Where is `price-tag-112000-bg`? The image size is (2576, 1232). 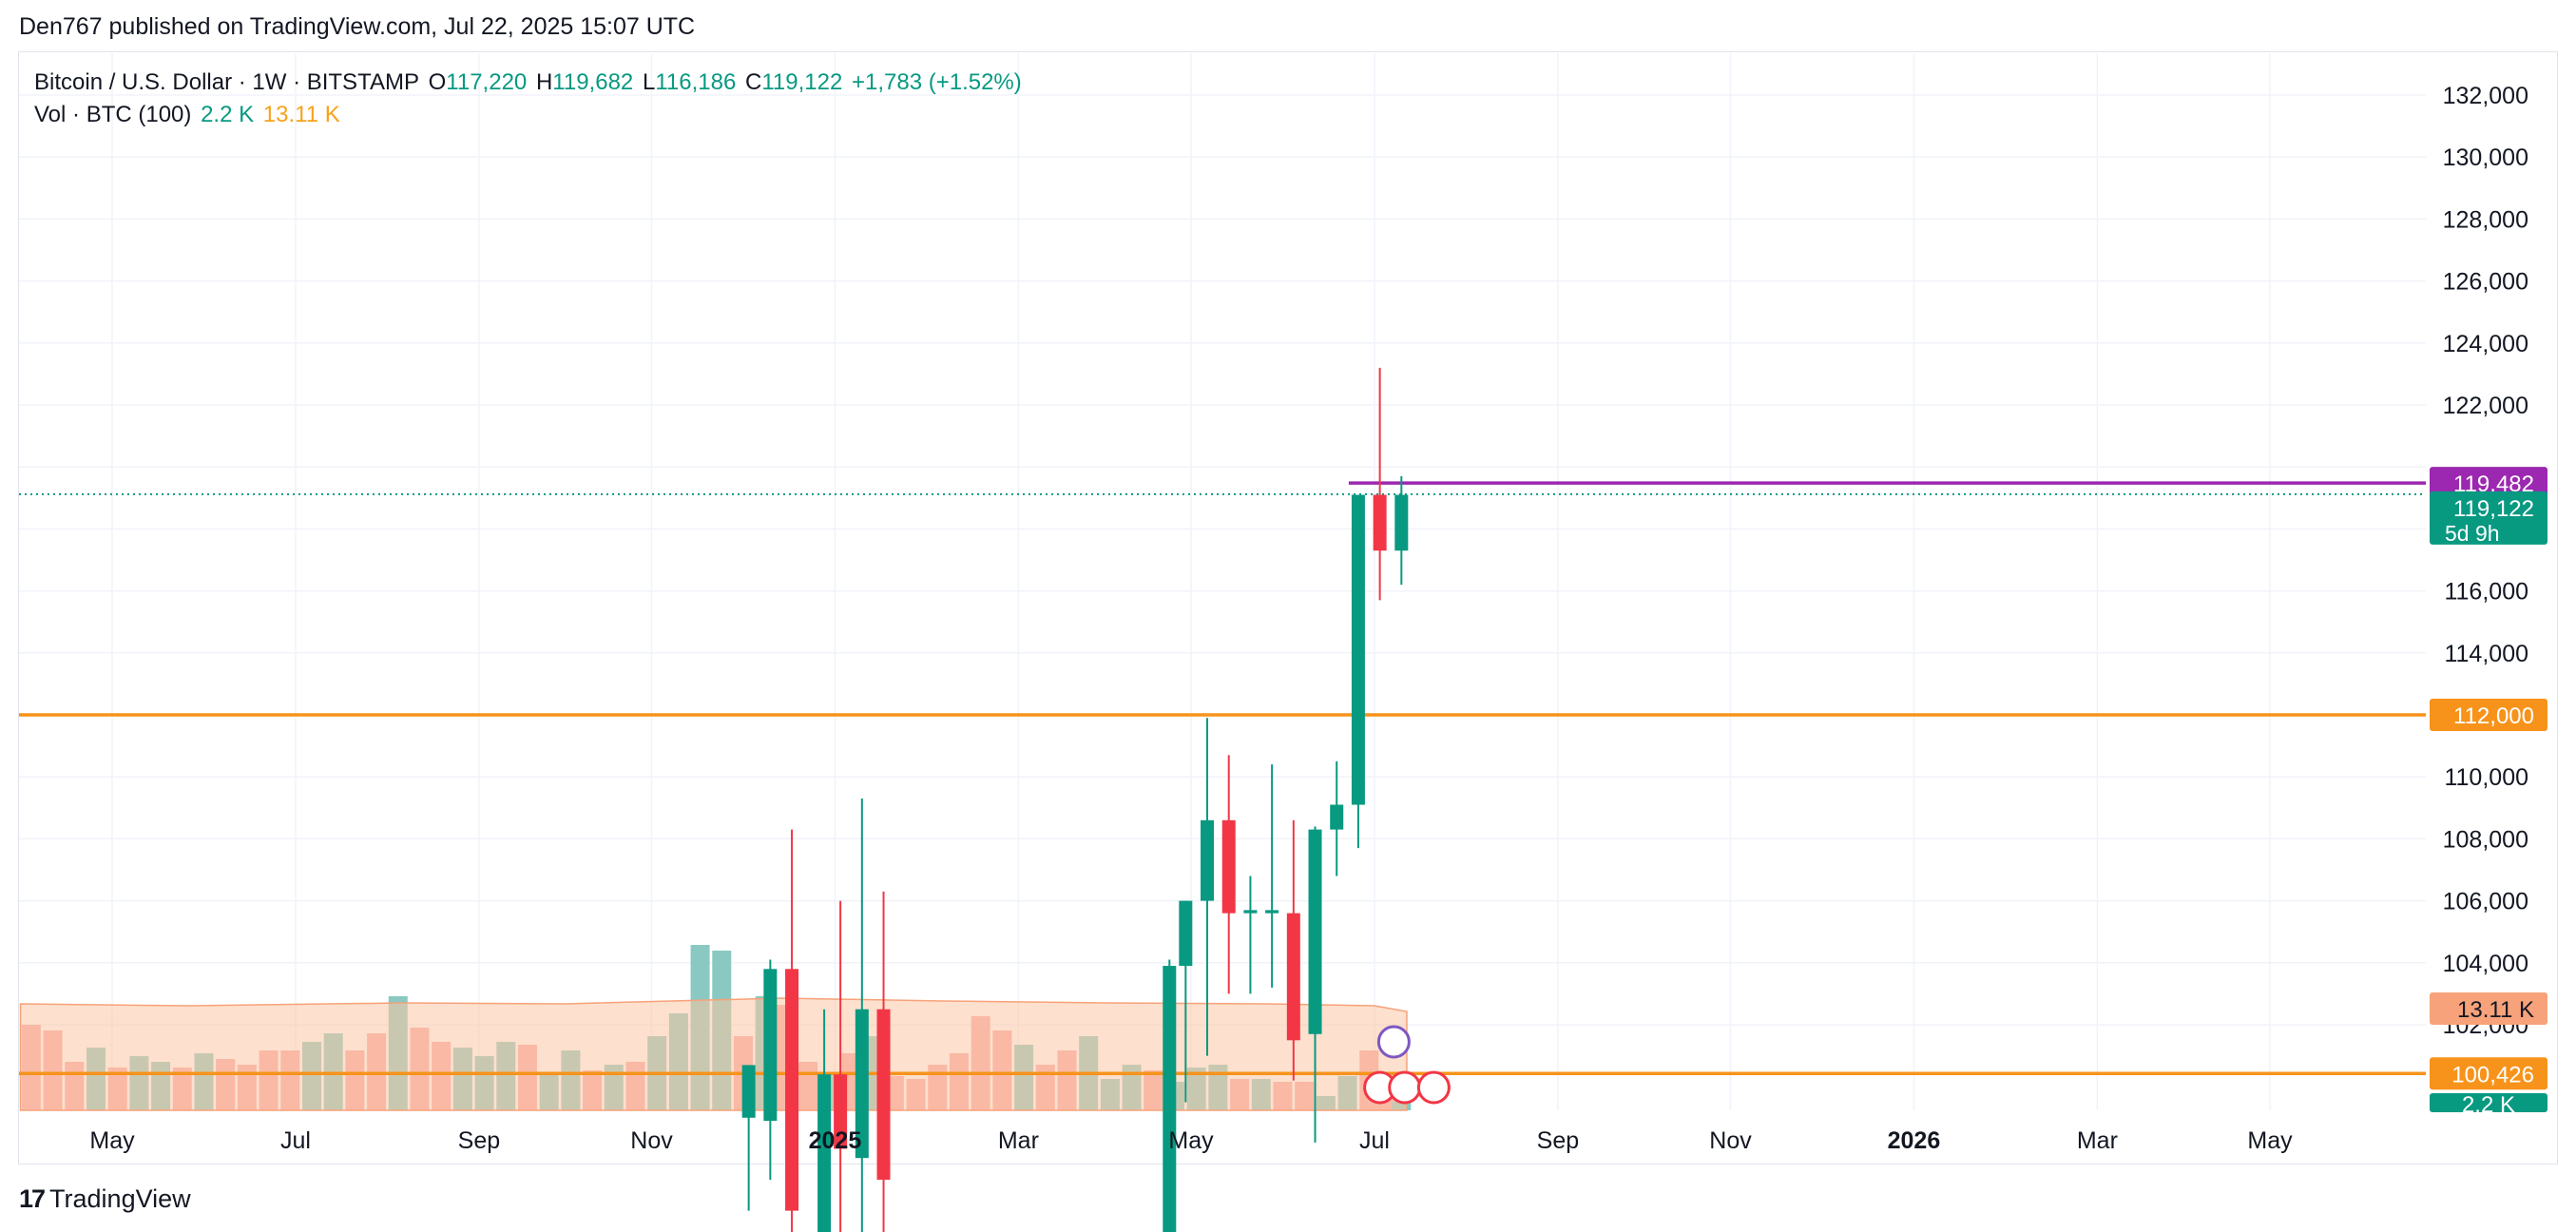
price-tag-112000-bg is located at coordinates (2488, 715).